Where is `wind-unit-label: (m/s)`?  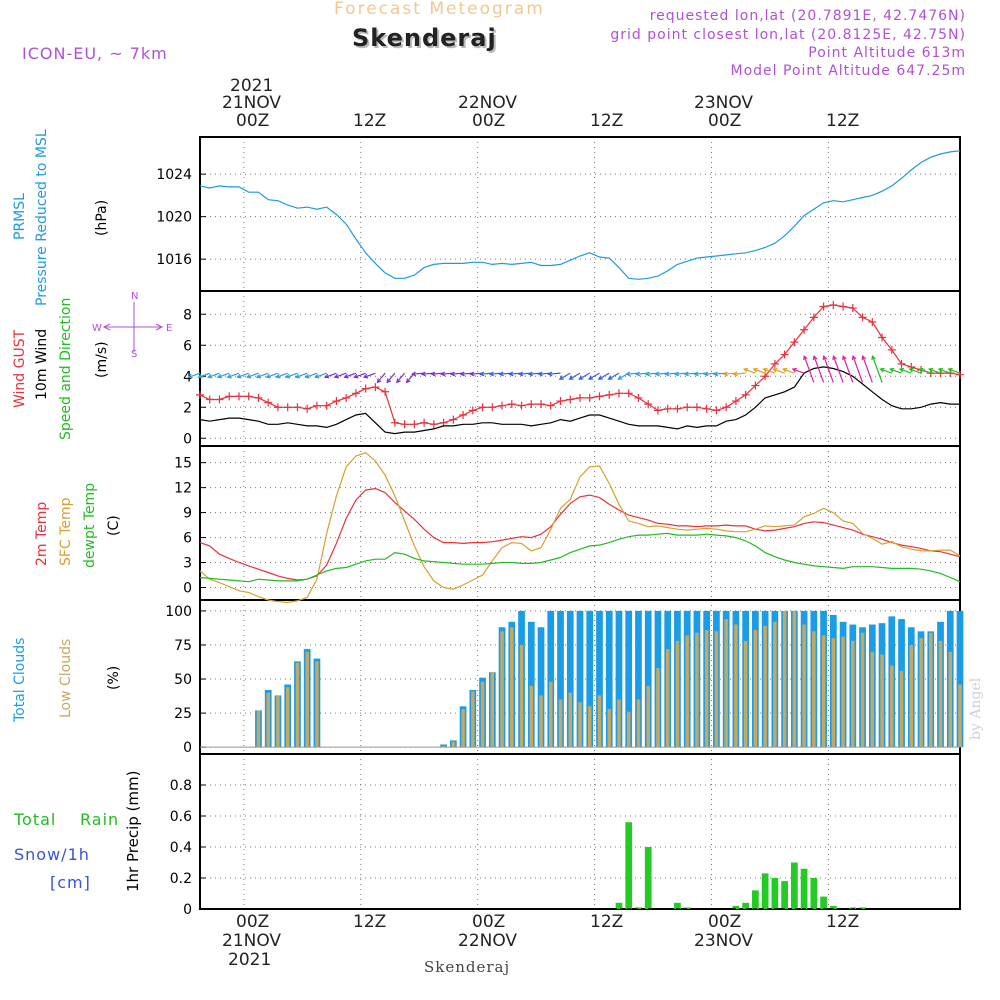 wind-unit-label: (m/s) is located at coordinates (102, 359).